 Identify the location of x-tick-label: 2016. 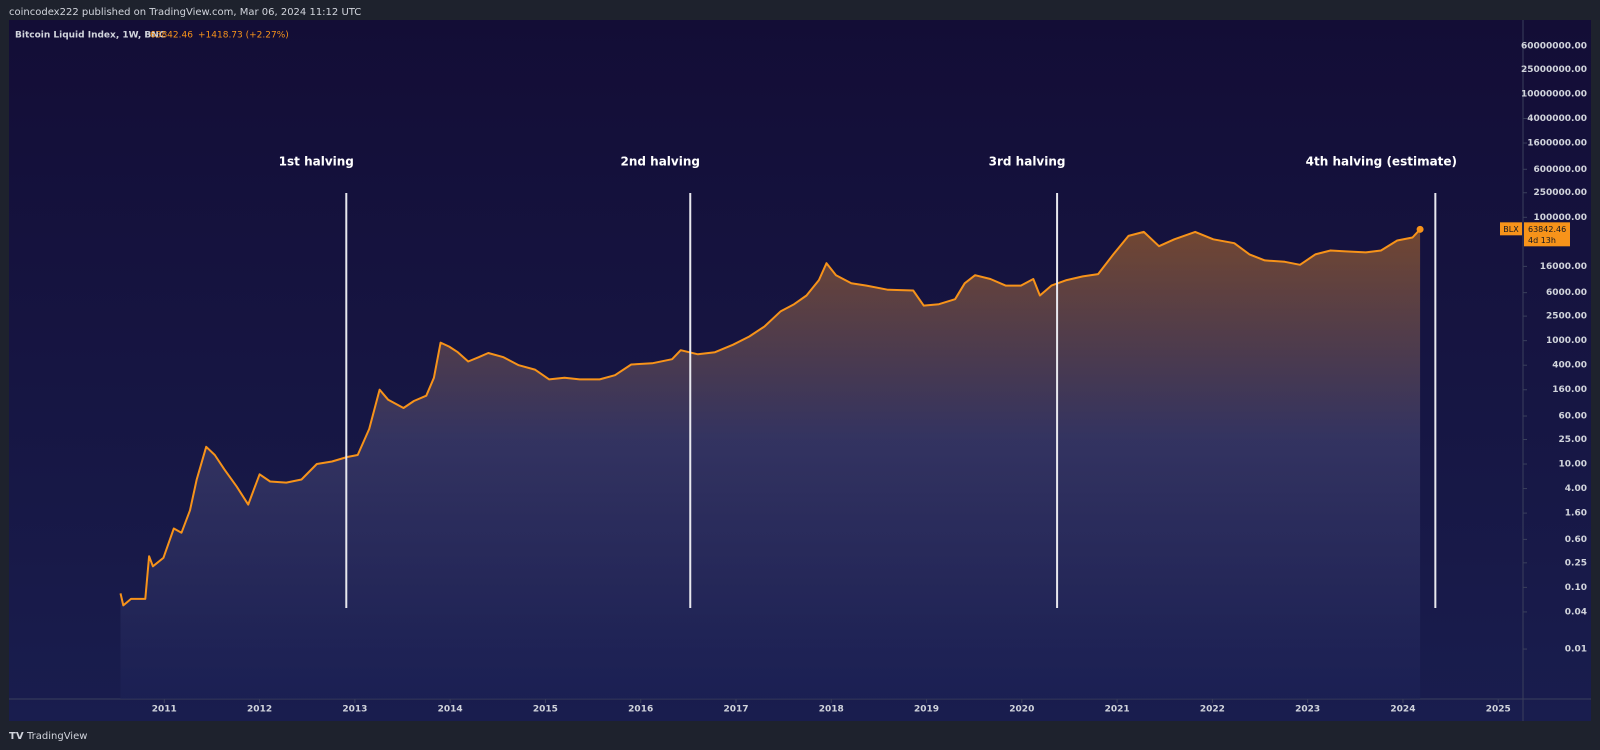
(640, 710).